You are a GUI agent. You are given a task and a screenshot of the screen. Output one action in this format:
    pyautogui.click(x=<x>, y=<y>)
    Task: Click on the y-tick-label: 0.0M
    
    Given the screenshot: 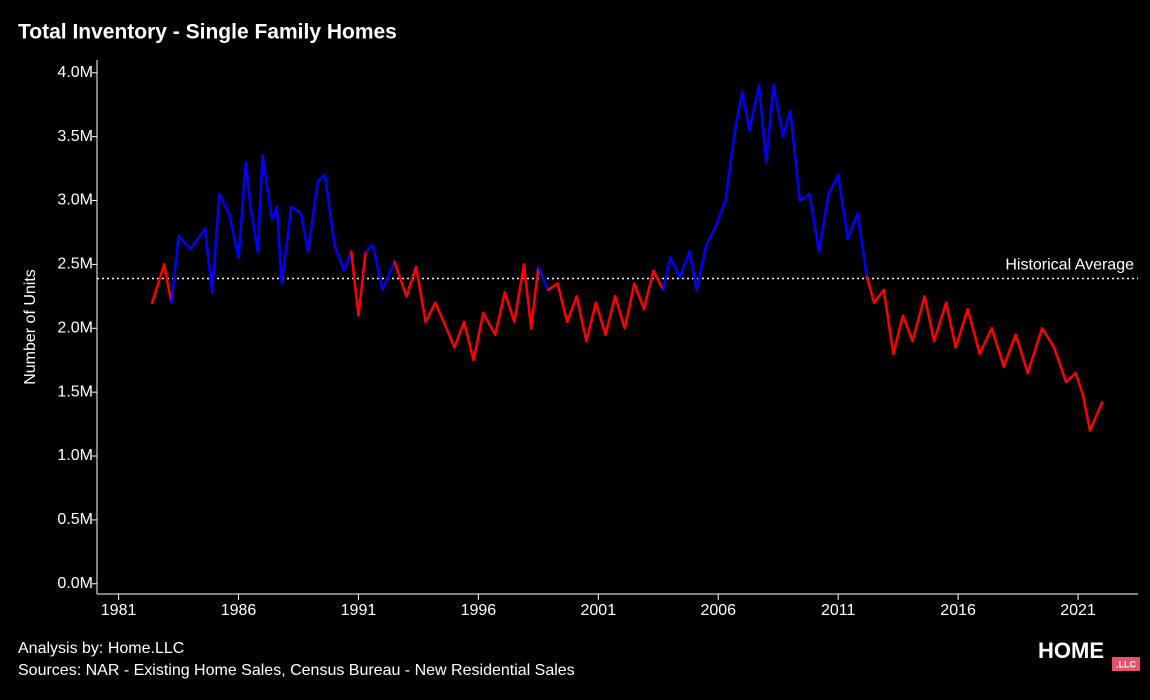 What is the action you would take?
    pyautogui.click(x=75, y=583)
    